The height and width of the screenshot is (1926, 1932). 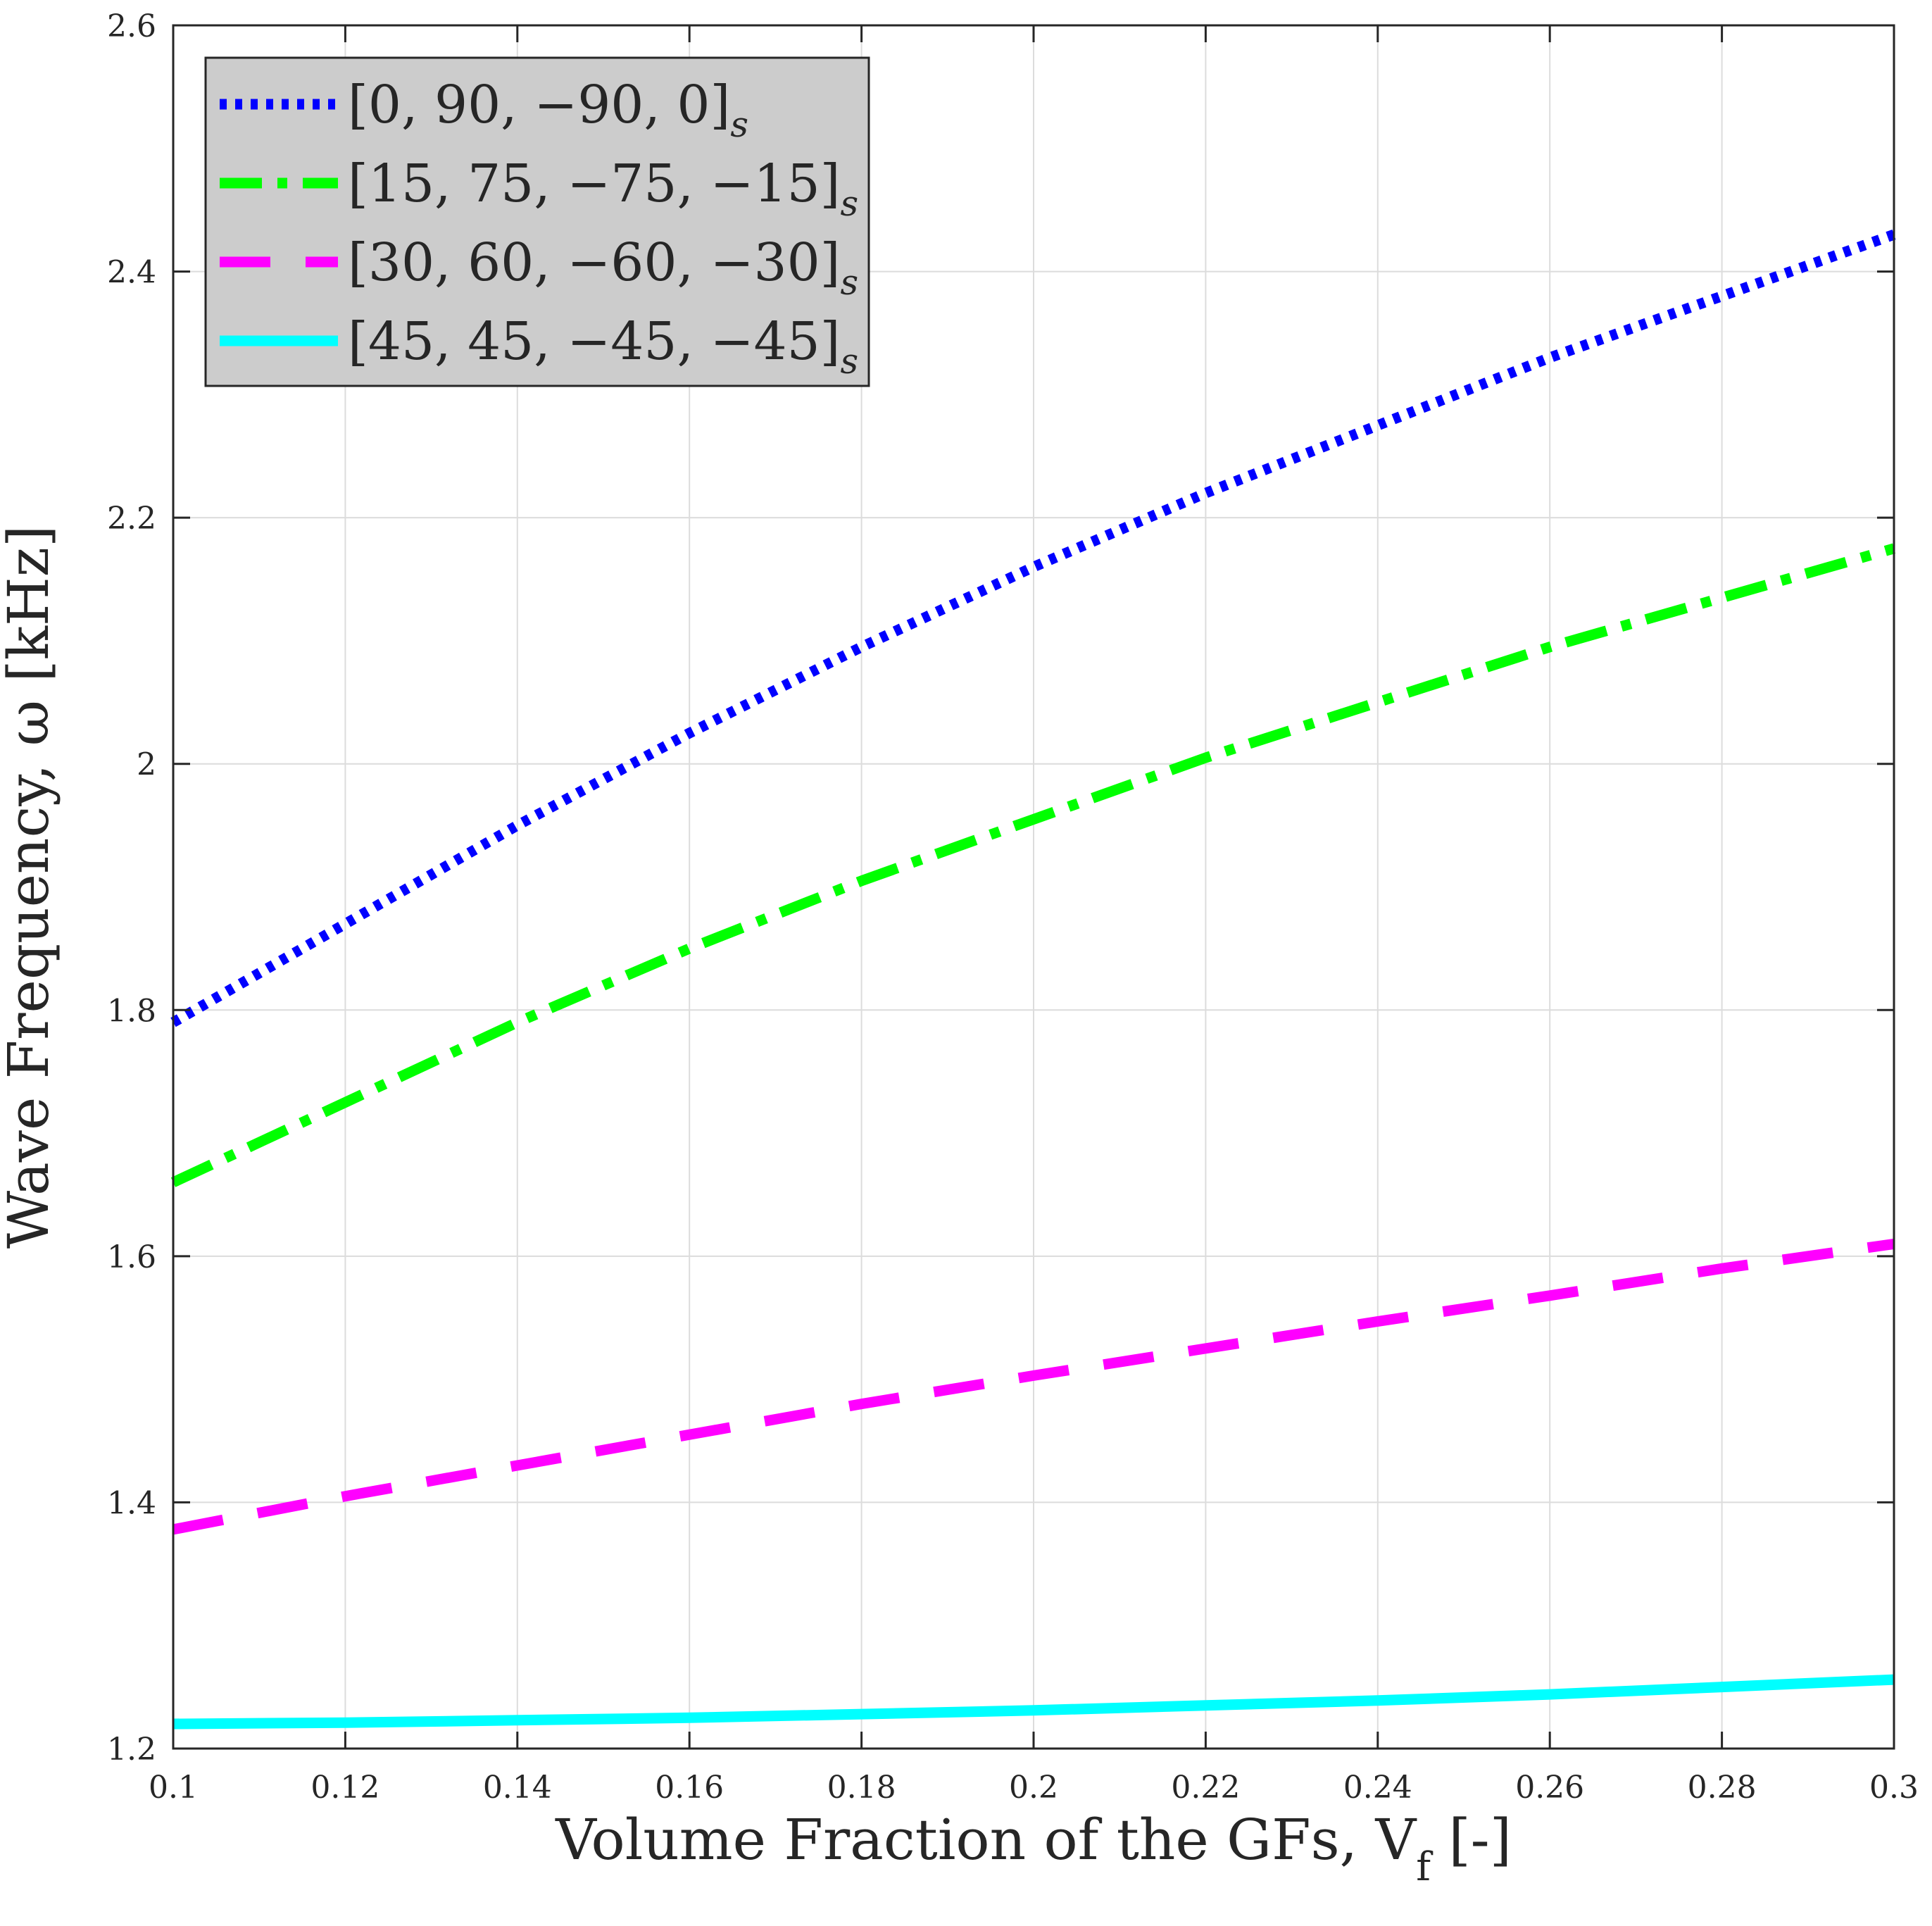 I want to click on legend-label-2: [15, 75, −75, −15]s, so click(x=603, y=189).